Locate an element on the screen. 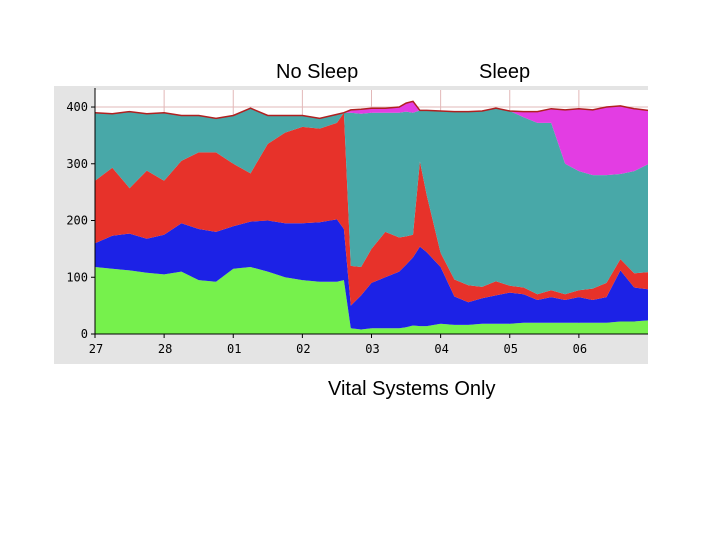 This screenshot has height=540, width=720. y-tick-labels: 0 100 200 300 400 is located at coordinates (80, 220).